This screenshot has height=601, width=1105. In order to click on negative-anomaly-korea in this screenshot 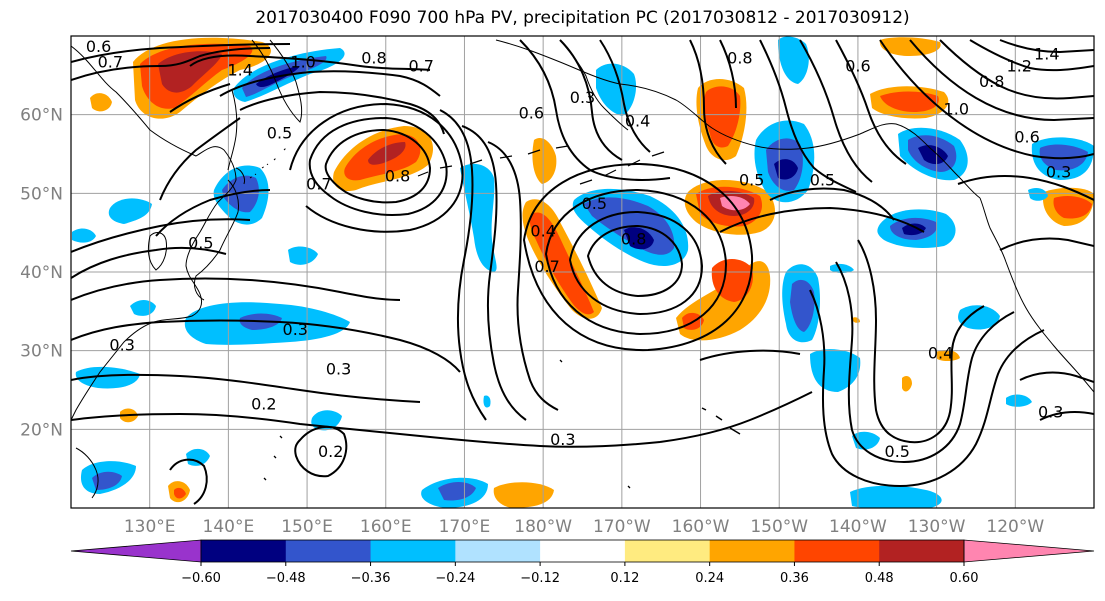, I will do `click(112, 220)`.